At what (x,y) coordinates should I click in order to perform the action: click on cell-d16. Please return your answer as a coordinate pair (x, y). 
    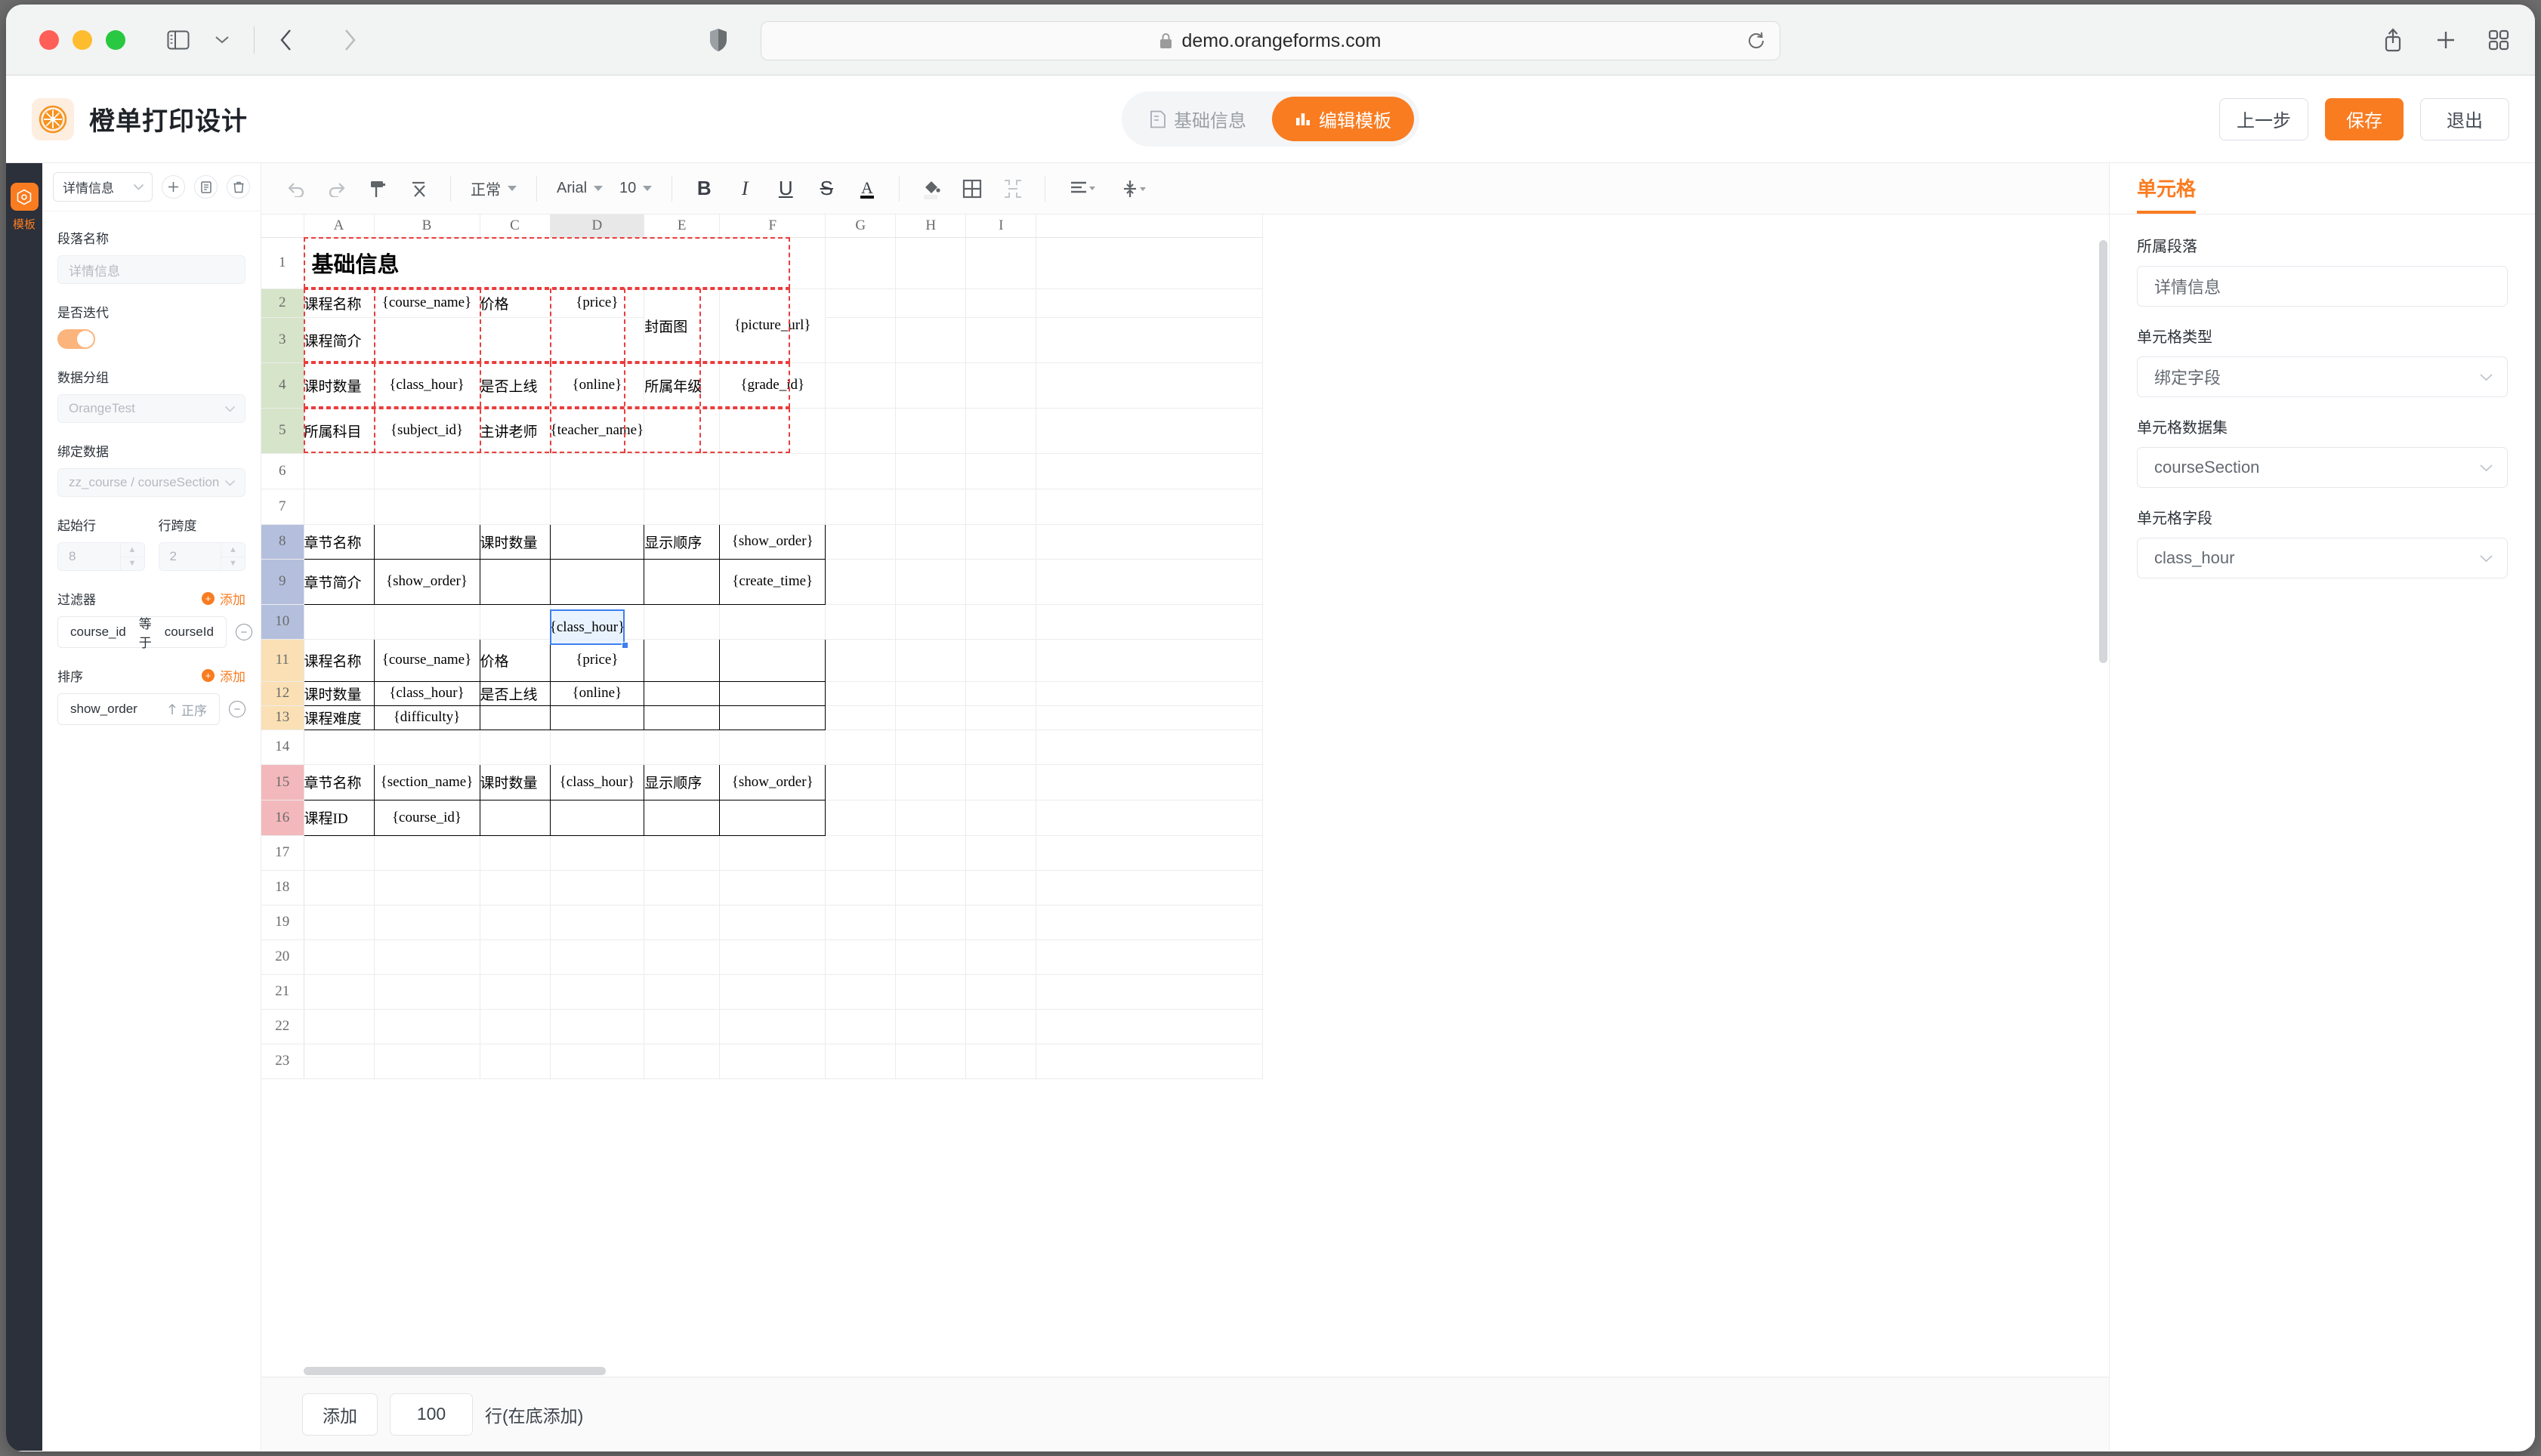
    Looking at the image, I should click on (597, 818).